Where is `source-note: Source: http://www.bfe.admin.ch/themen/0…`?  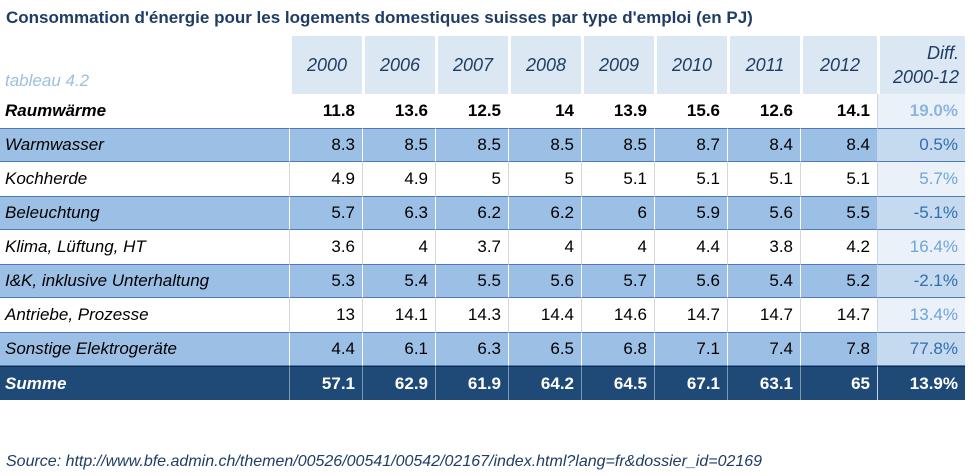
source-note: Source: http://www.bfe.admin.ch/themen/0… is located at coordinates (384, 461).